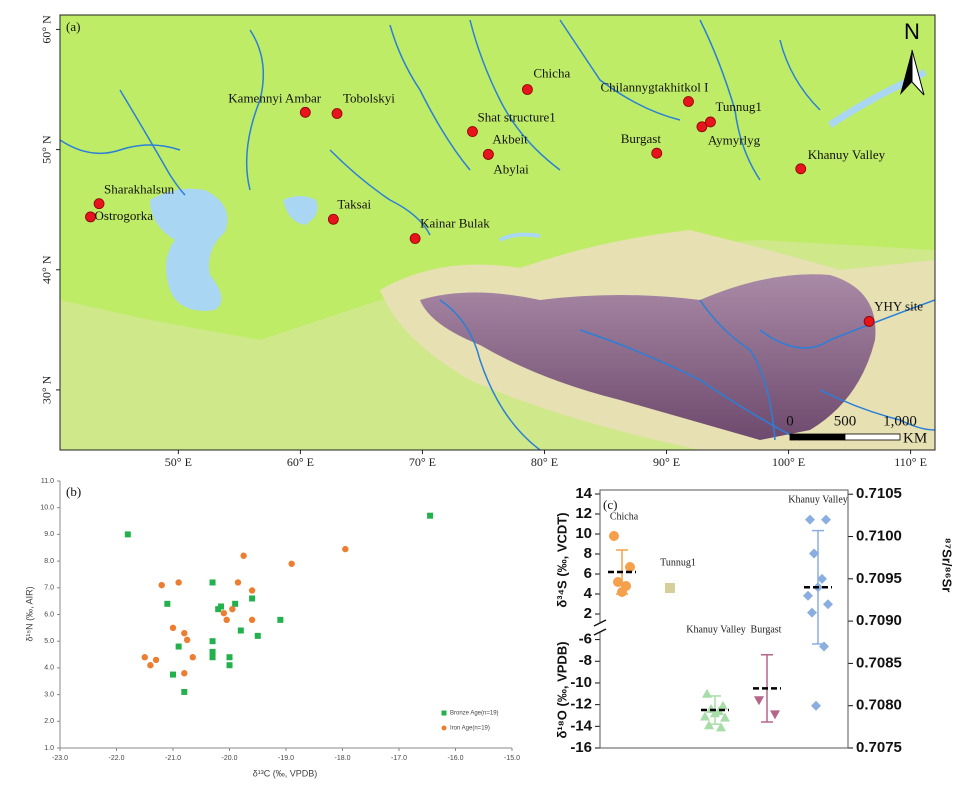 The height and width of the screenshot is (797, 969). Describe the element at coordinates (648, 357) in the screenshot. I see `tibet-plateau` at that location.